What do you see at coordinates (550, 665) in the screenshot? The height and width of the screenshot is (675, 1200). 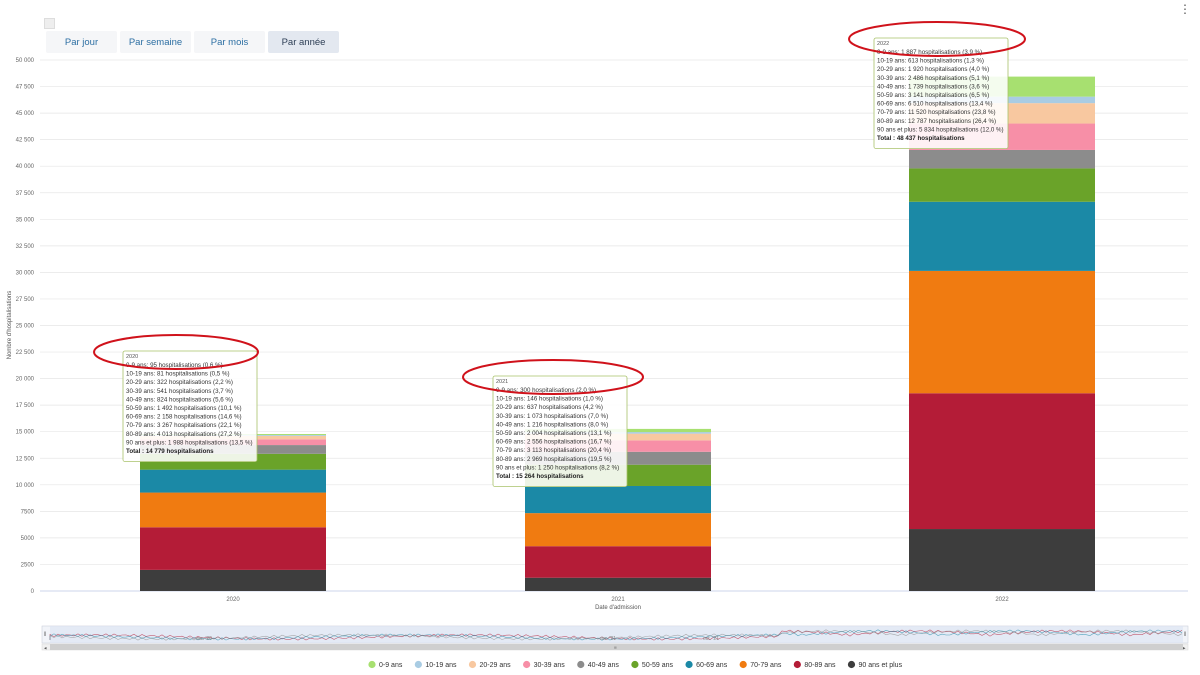 I see `legend-item-30-39-ans: 30-39 ans` at bounding box center [550, 665].